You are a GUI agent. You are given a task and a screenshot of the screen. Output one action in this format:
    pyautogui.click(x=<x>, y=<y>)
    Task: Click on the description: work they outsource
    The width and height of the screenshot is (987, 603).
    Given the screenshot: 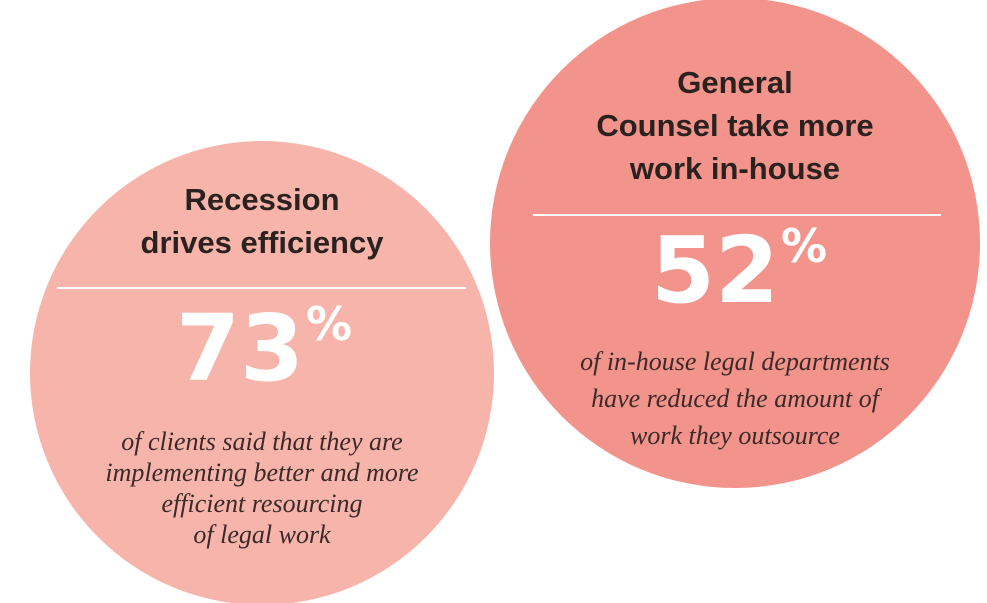 What is the action you would take?
    pyautogui.click(x=735, y=435)
    